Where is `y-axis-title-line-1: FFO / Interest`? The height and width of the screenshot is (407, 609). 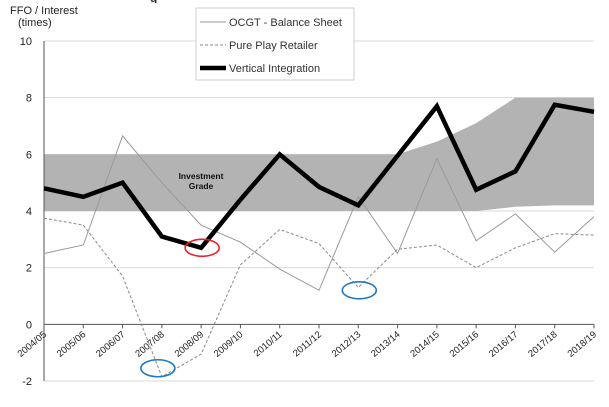 y-axis-title-line-1: FFO / Interest is located at coordinates (44, 11).